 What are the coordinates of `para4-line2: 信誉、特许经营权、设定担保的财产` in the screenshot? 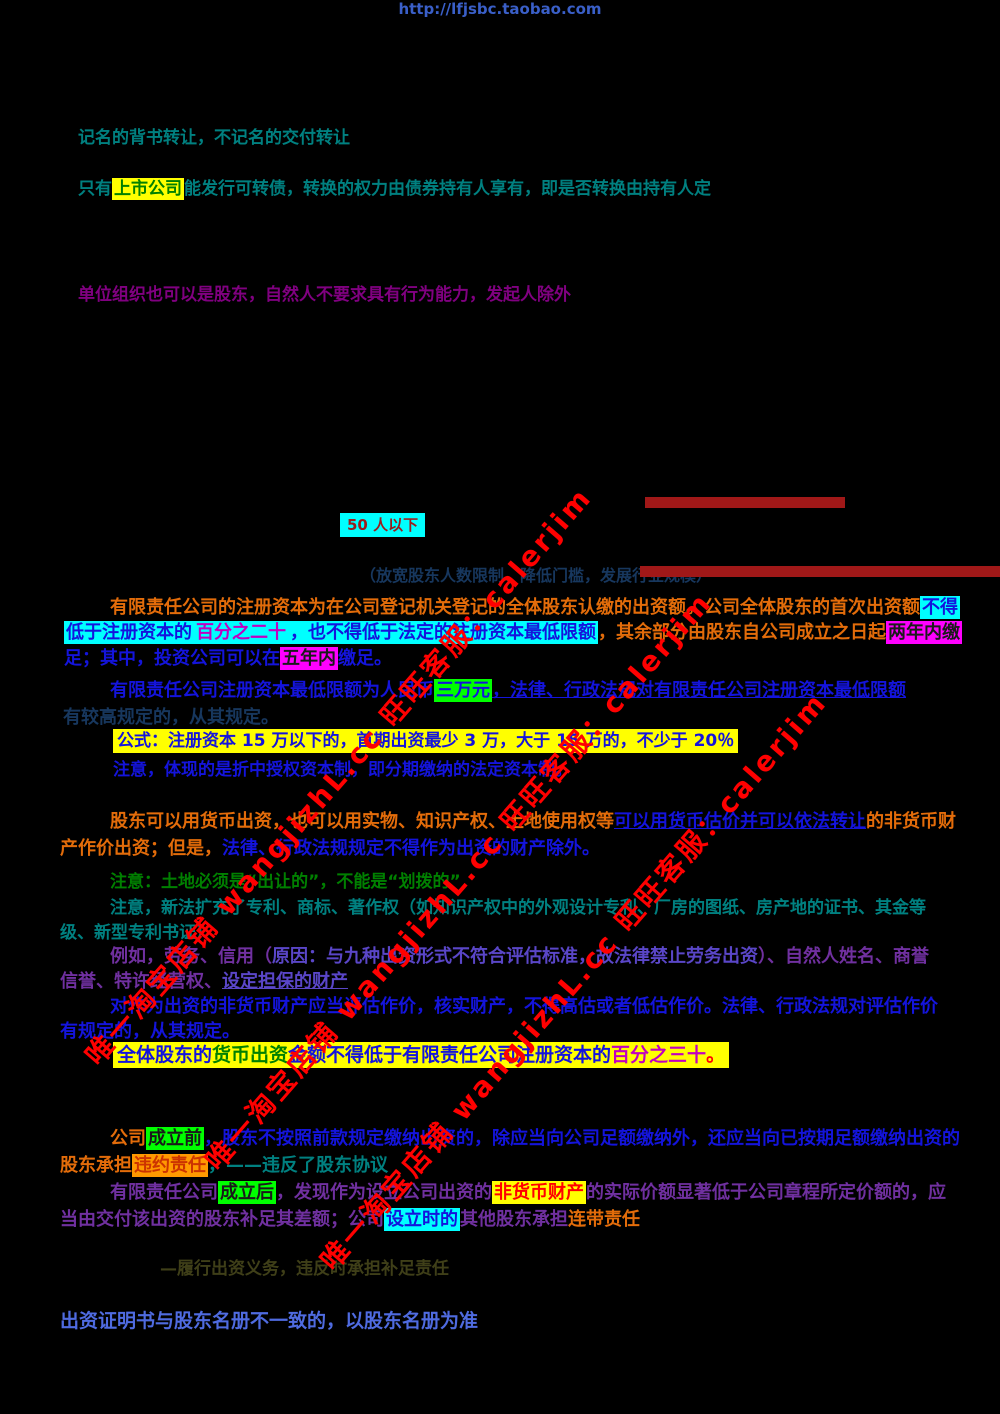 It's located at (204, 982).